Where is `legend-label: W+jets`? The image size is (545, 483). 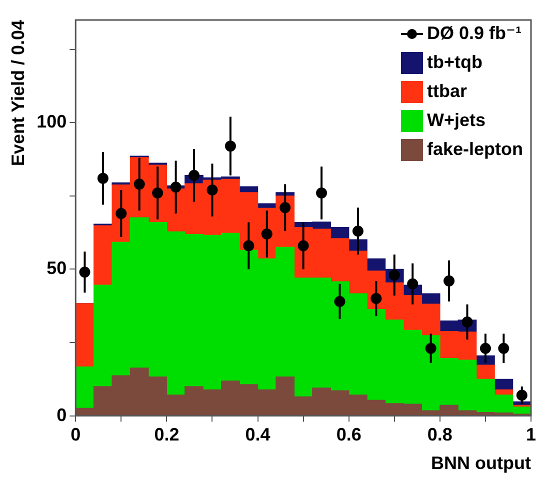
legend-label: W+jets is located at coordinates (456, 120).